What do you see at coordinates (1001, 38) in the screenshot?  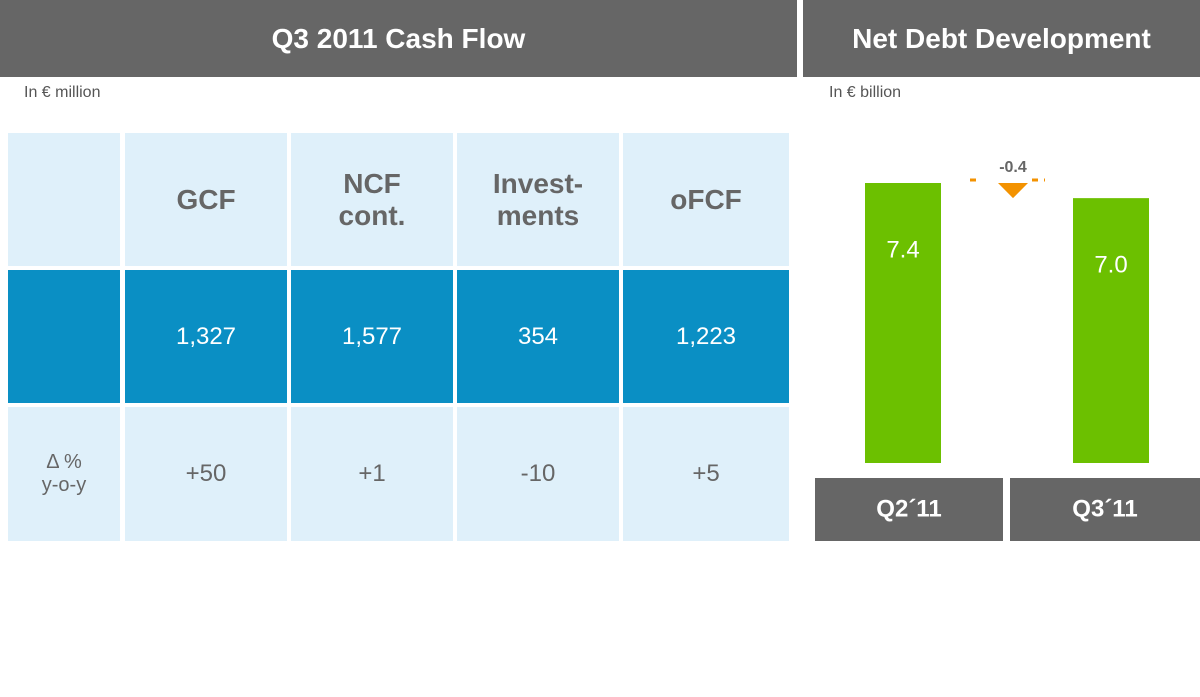 I see `right-title: Net Debt Development` at bounding box center [1001, 38].